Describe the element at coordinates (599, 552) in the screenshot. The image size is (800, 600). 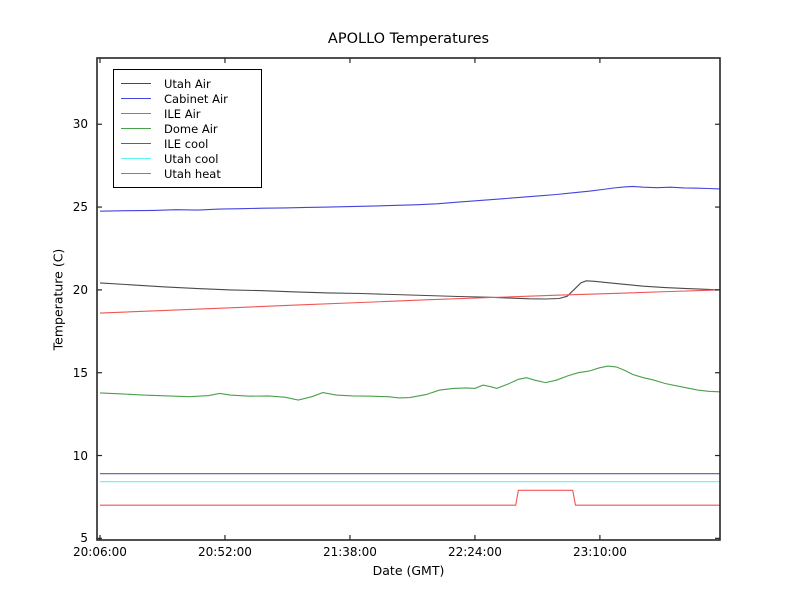
I see `x-tick-label: 23:10:00` at that location.